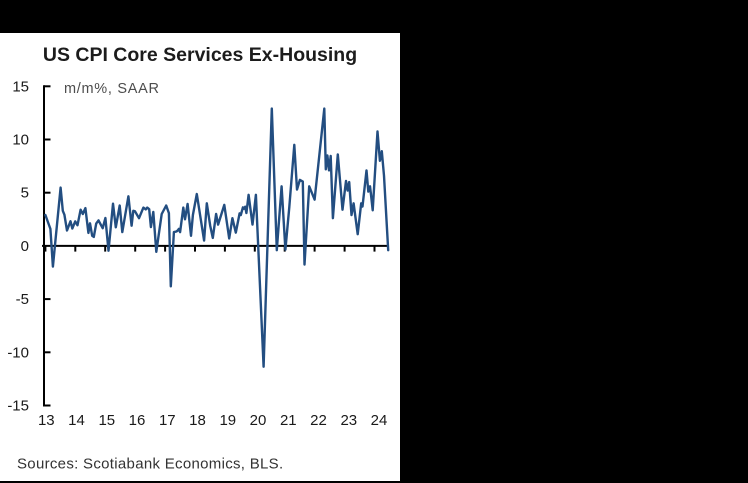 This screenshot has width=748, height=483. What do you see at coordinates (167, 420) in the screenshot?
I see `svg-text: 17` at bounding box center [167, 420].